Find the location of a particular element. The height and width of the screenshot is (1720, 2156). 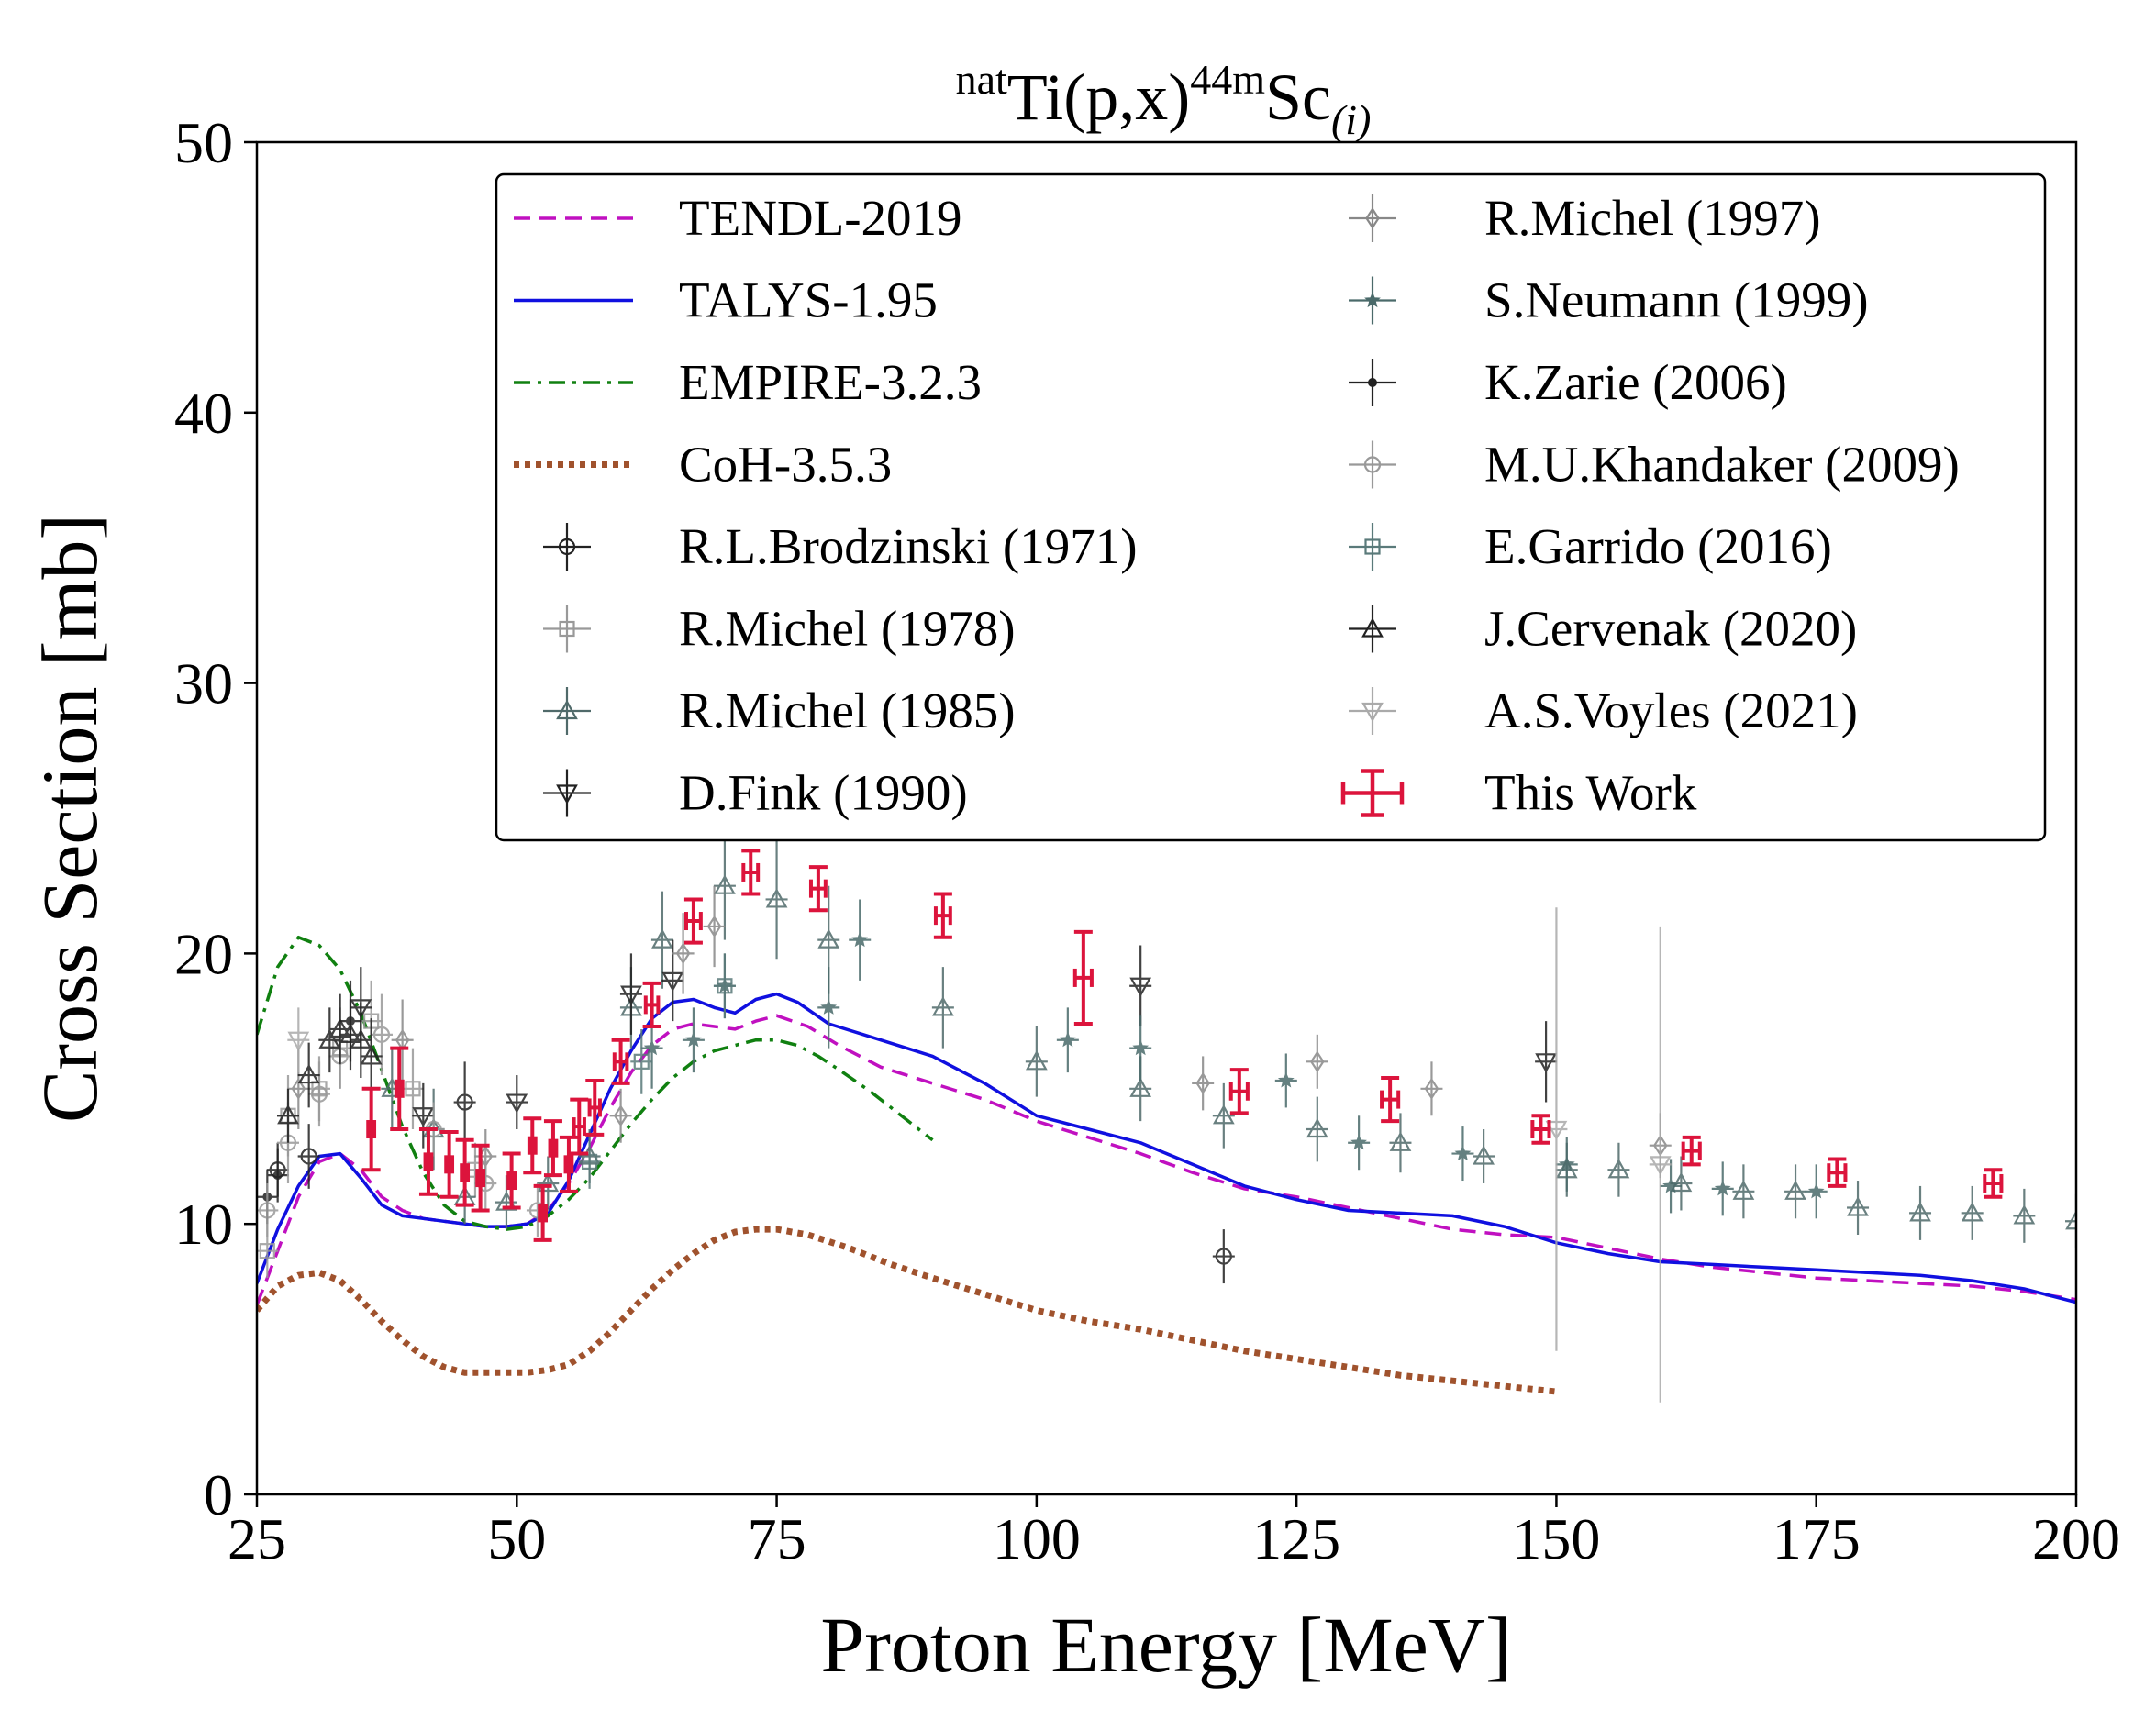

legend-item: E.Garrido (2016) is located at coordinates (1590, 546).